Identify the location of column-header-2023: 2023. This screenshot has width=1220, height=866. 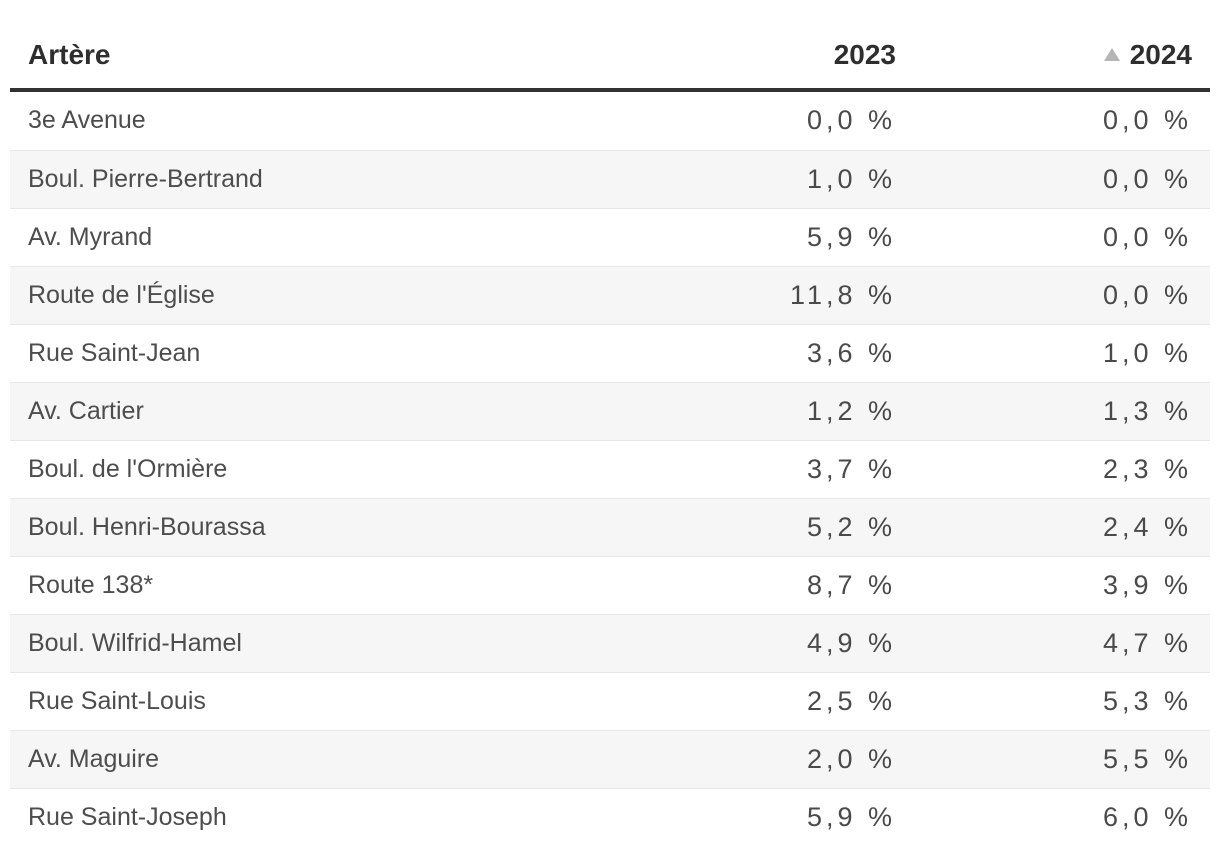
(751, 46).